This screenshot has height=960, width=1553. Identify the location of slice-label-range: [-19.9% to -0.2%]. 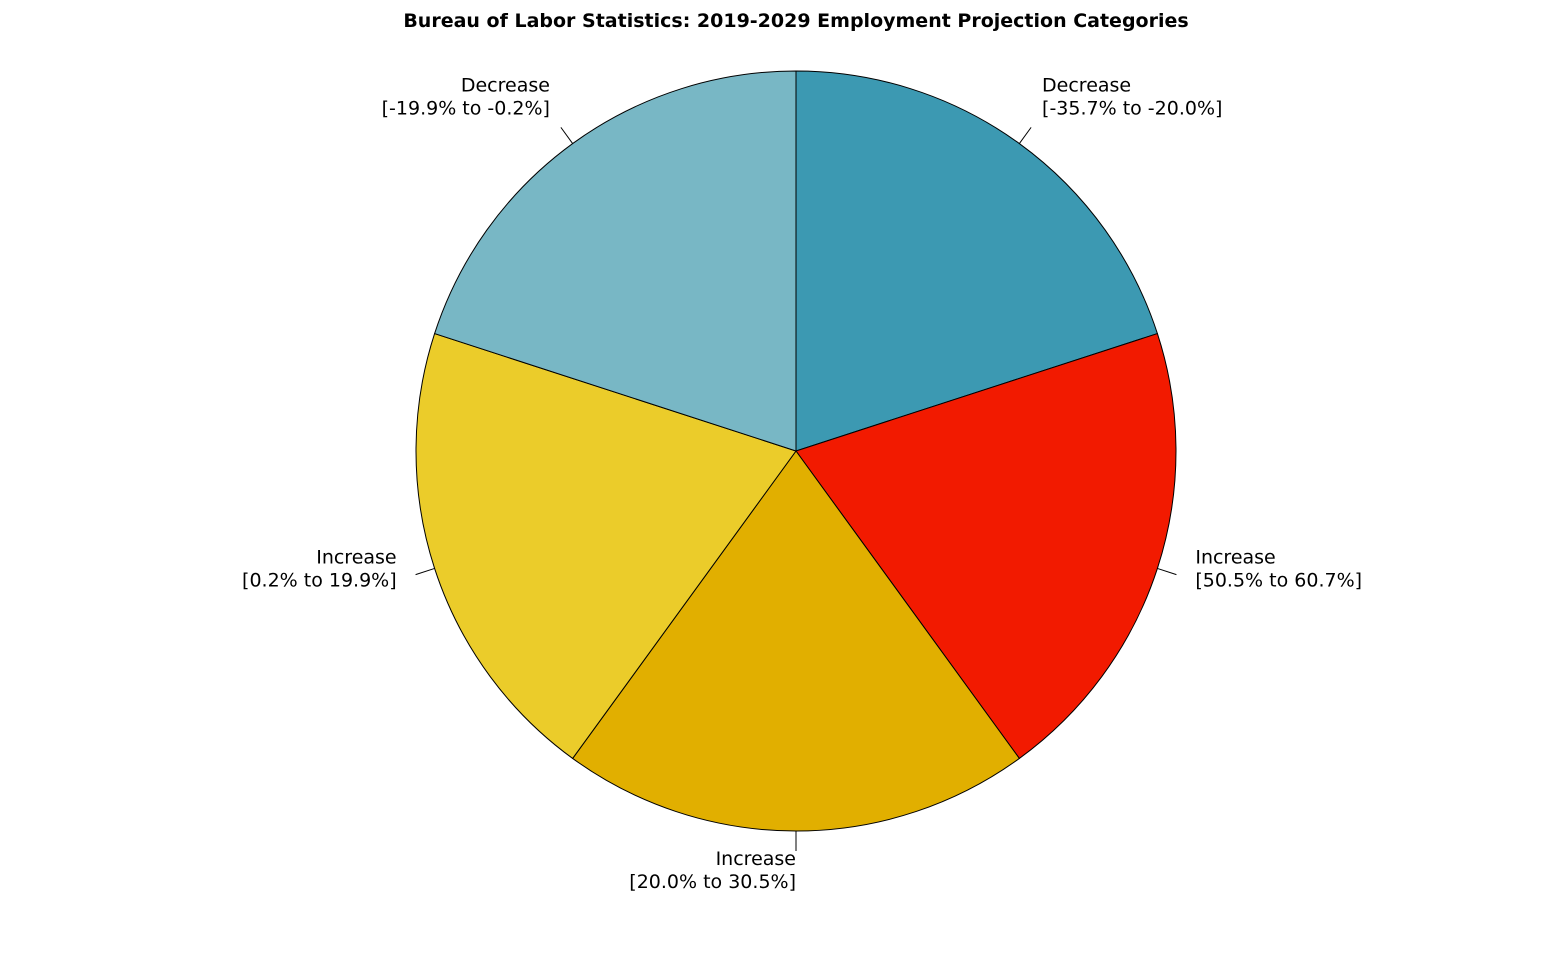
(466, 109).